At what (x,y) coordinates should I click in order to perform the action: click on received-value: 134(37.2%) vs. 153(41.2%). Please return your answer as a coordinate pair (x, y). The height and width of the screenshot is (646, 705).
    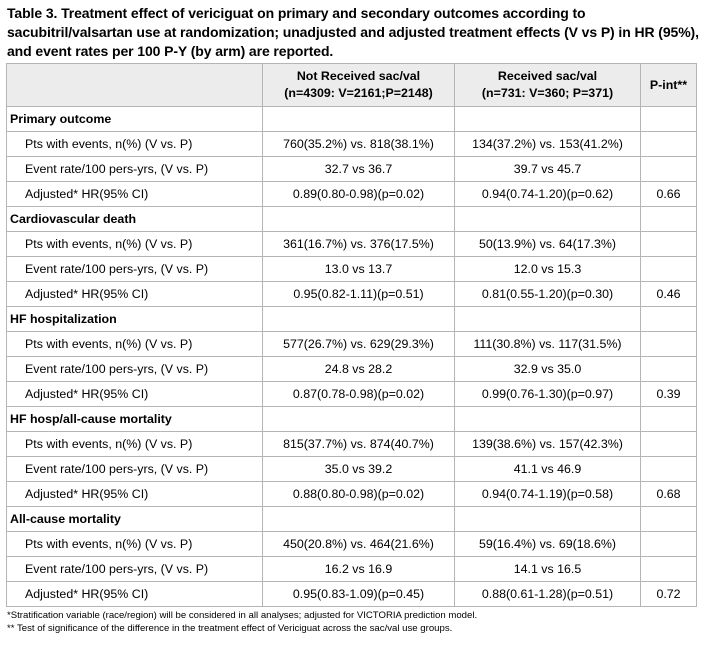
    Looking at the image, I should click on (547, 144).